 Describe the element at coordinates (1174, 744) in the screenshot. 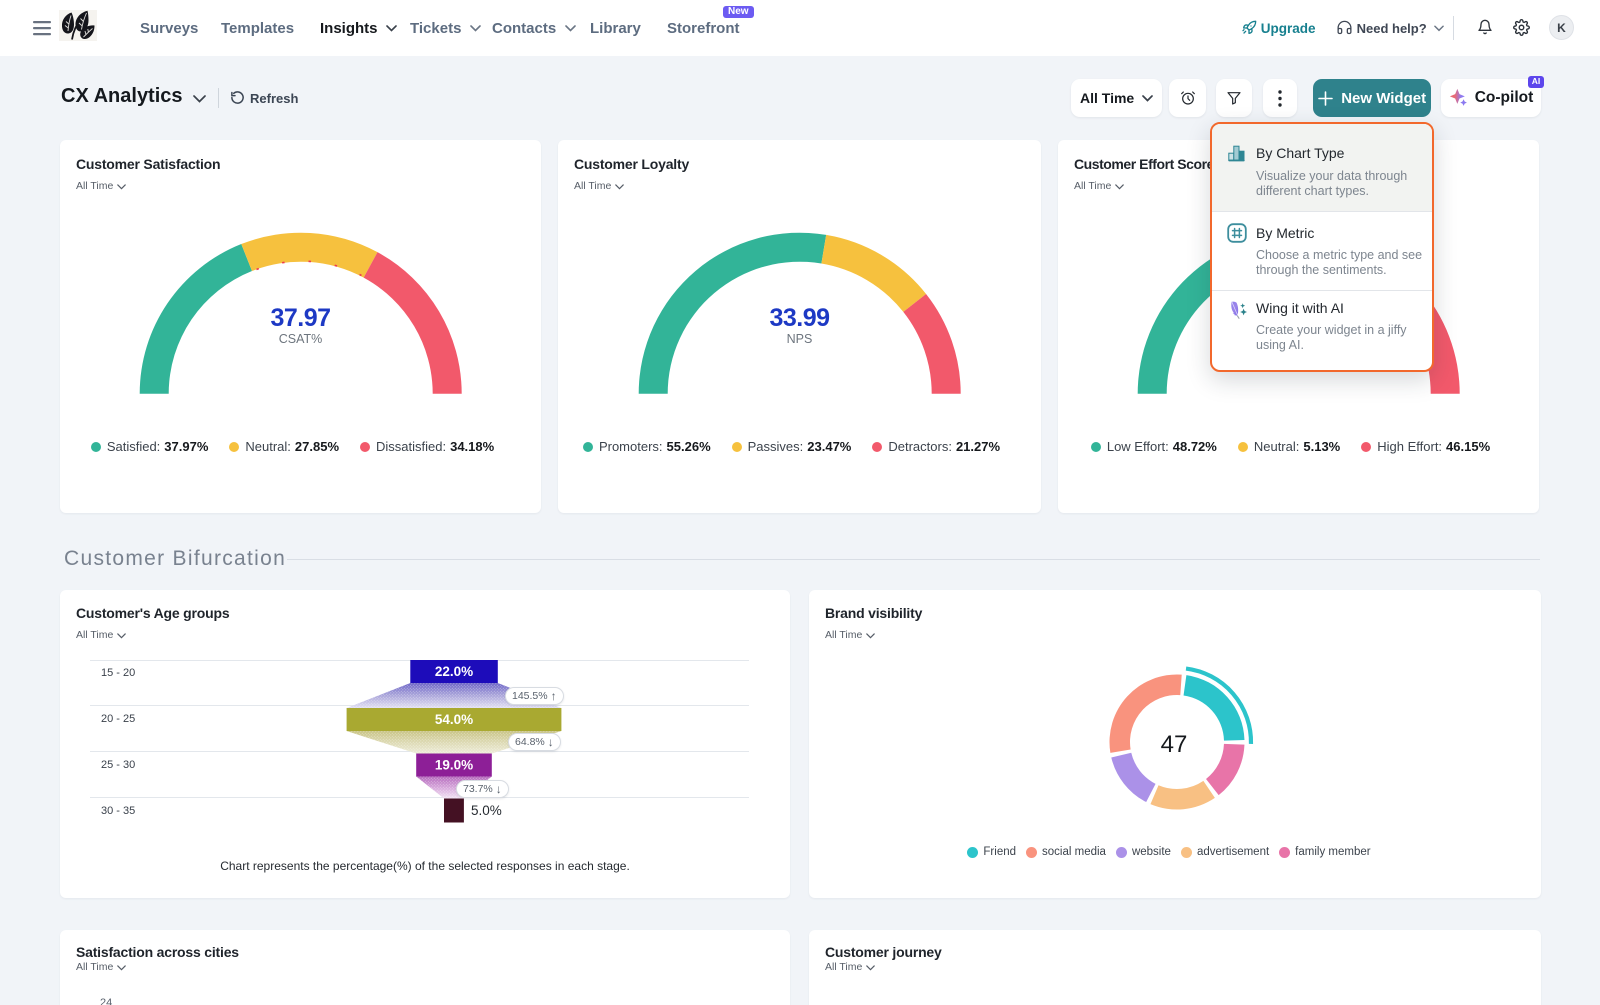

I see `svg-text: 47` at that location.